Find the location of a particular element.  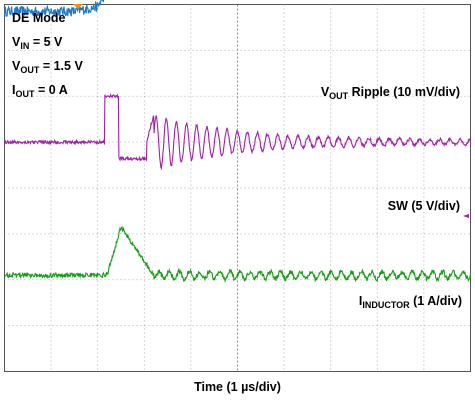

trace-inductor-current is located at coordinates (238, 254).